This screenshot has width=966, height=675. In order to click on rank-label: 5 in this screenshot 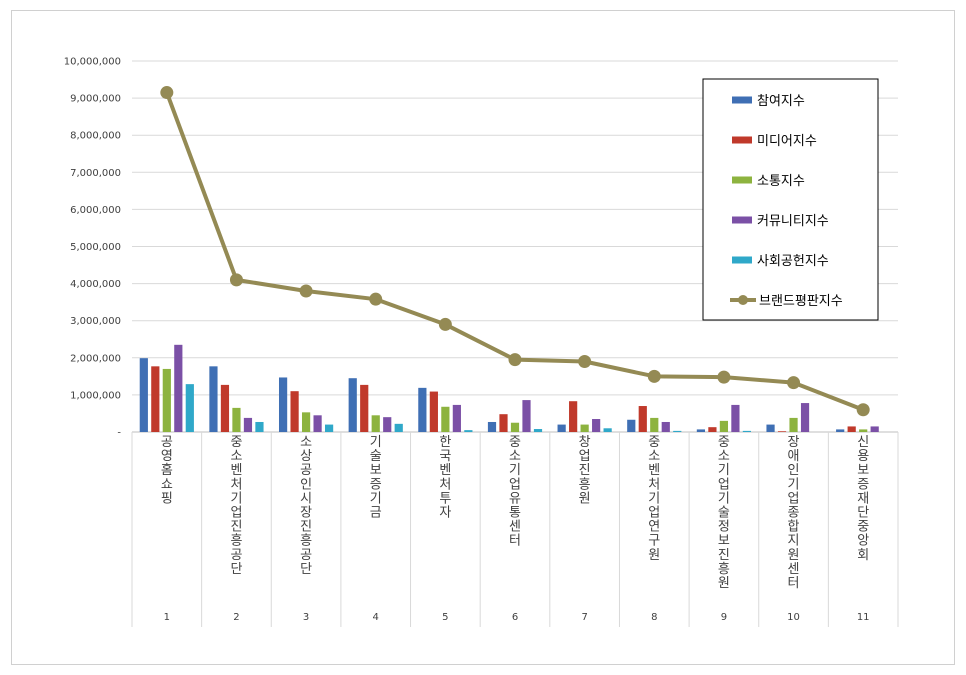, I will do `click(445, 617)`.